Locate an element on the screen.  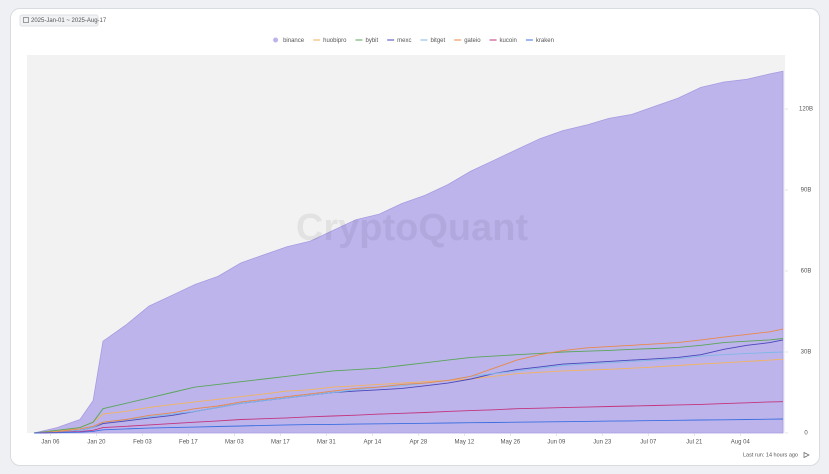
x-tick-label: Feb 17 is located at coordinates (188, 443).